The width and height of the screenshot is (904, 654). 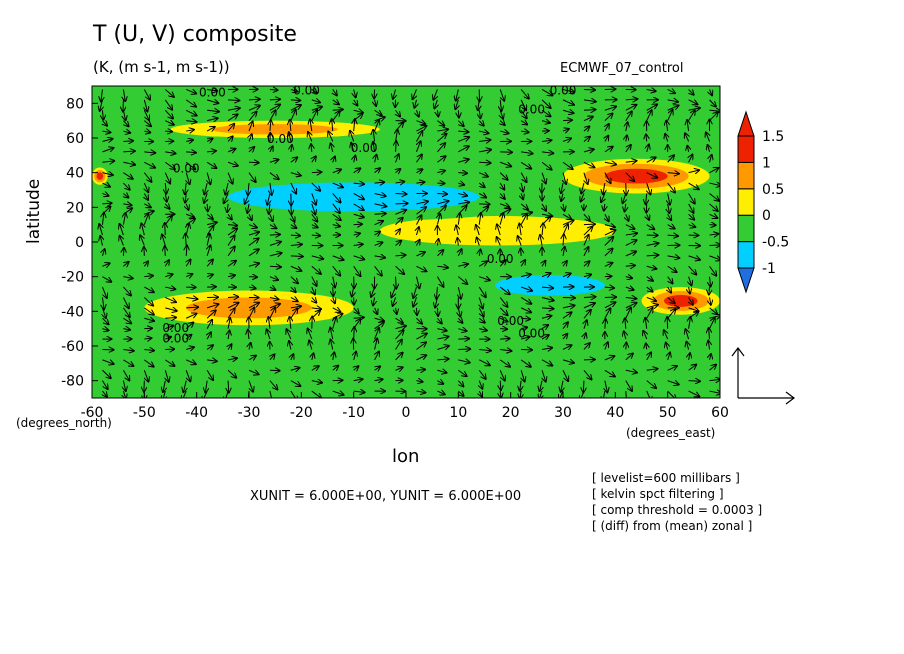 I want to click on colorbar-label: -1, so click(x=769, y=269).